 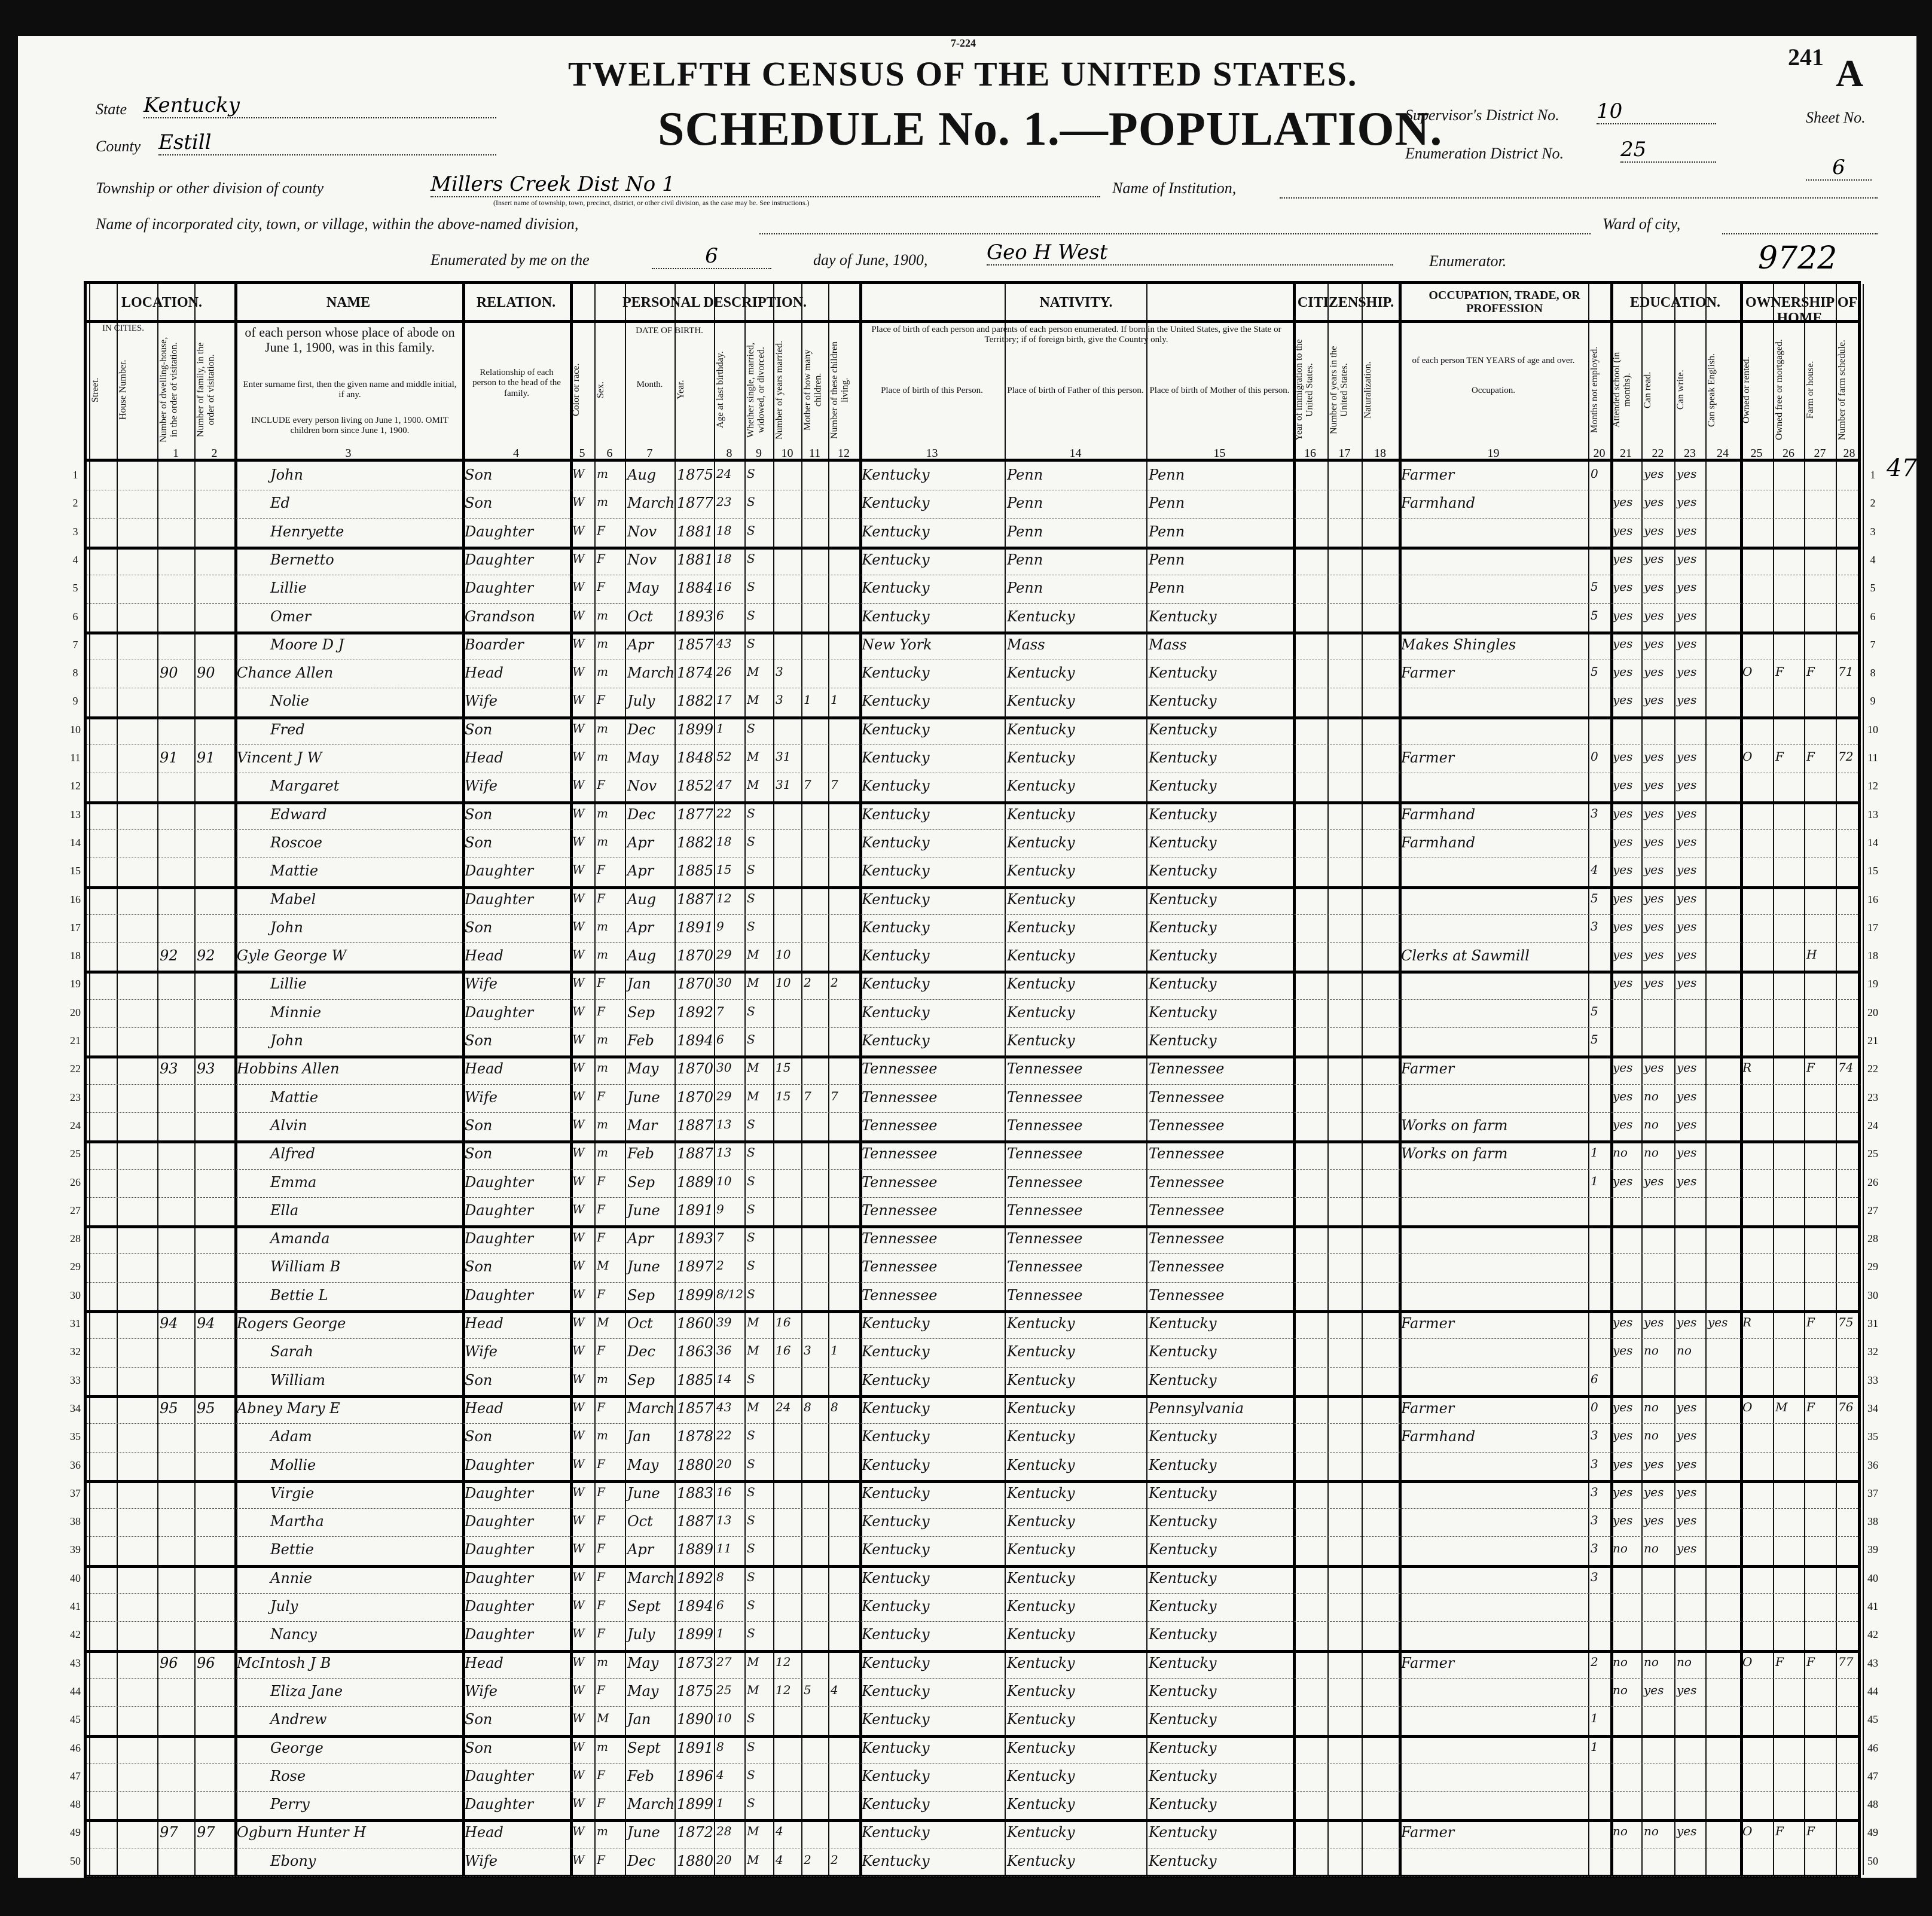 I want to click on township-label: Township or other division of county, so click(x=210, y=188).